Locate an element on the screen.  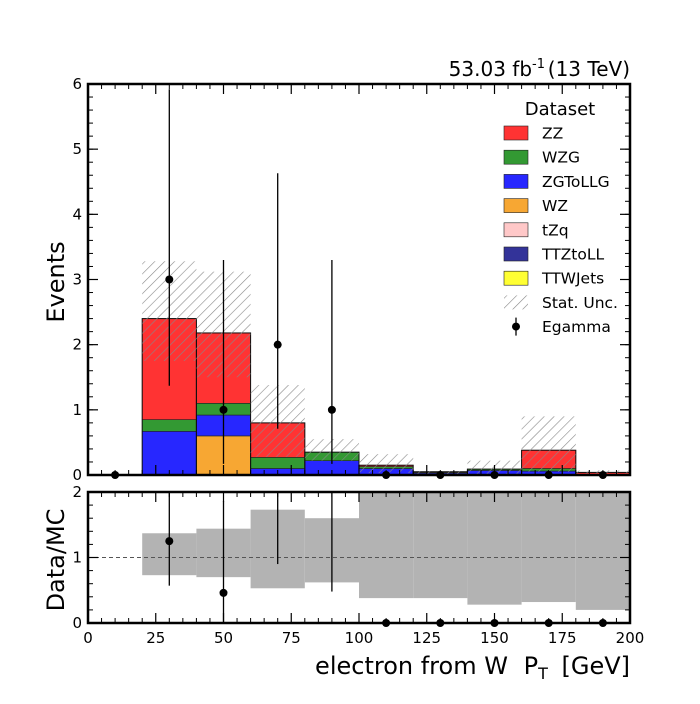
lumi-value: 53.03 fb is located at coordinates (490, 69).